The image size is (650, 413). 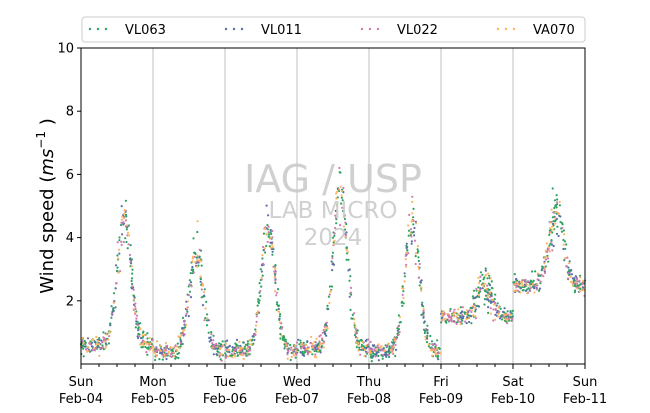 What do you see at coordinates (47, 124) in the screenshot?
I see `y-axis-label-close: )` at bounding box center [47, 124].